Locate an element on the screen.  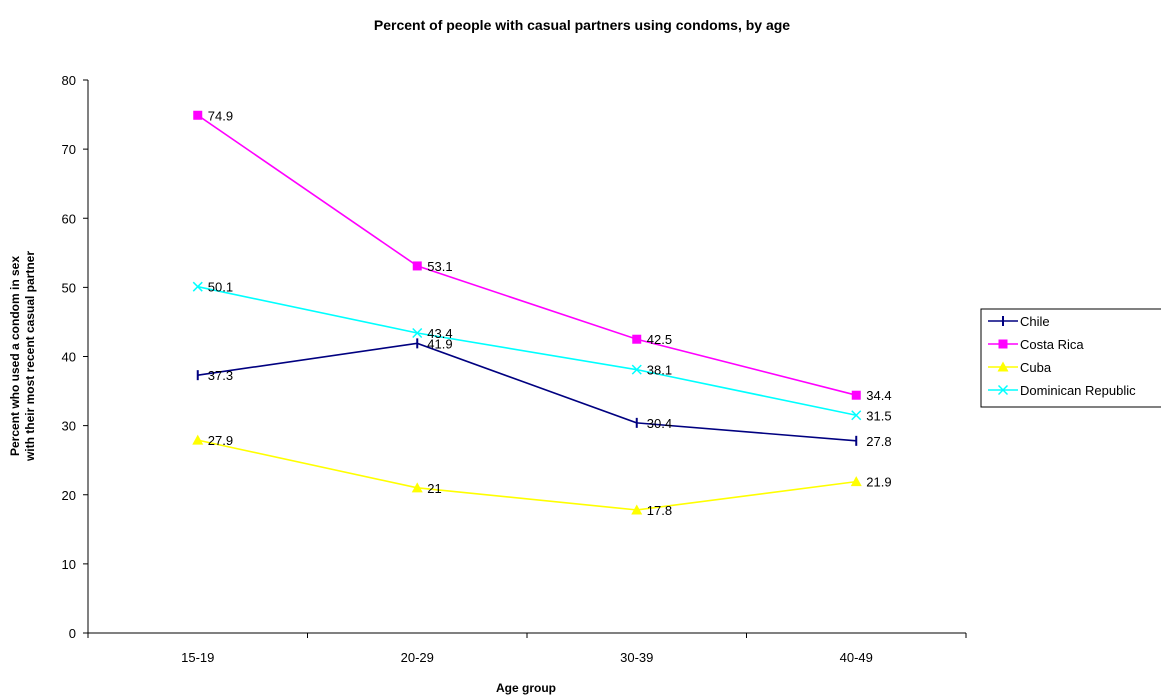
data-label-dominican-republic: 38.1 is located at coordinates (659, 370).